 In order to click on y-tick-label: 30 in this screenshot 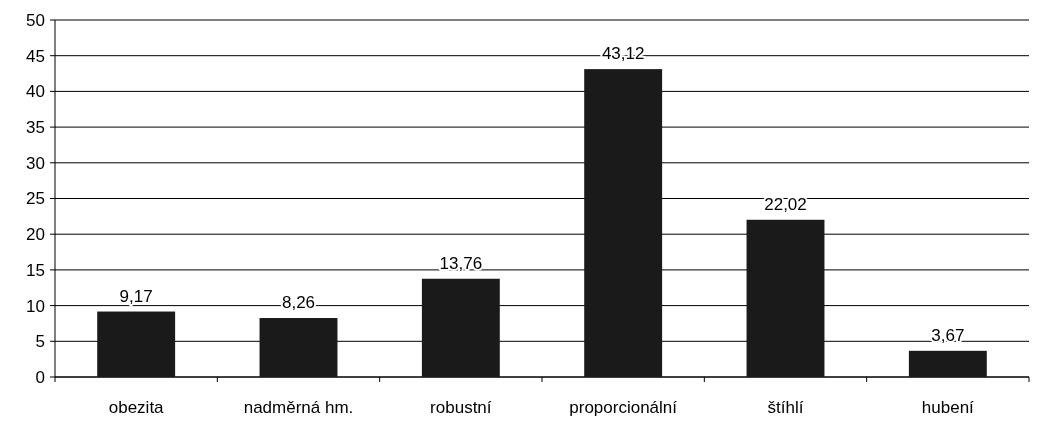, I will do `click(35, 163)`.